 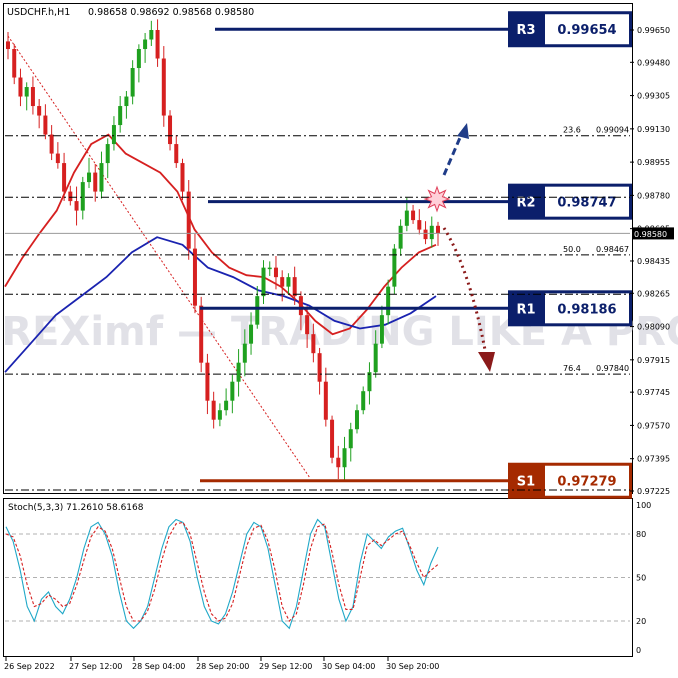 What do you see at coordinates (95, 666) in the screenshot?
I see `time-tick-label: 27 Sep 12:00` at bounding box center [95, 666].